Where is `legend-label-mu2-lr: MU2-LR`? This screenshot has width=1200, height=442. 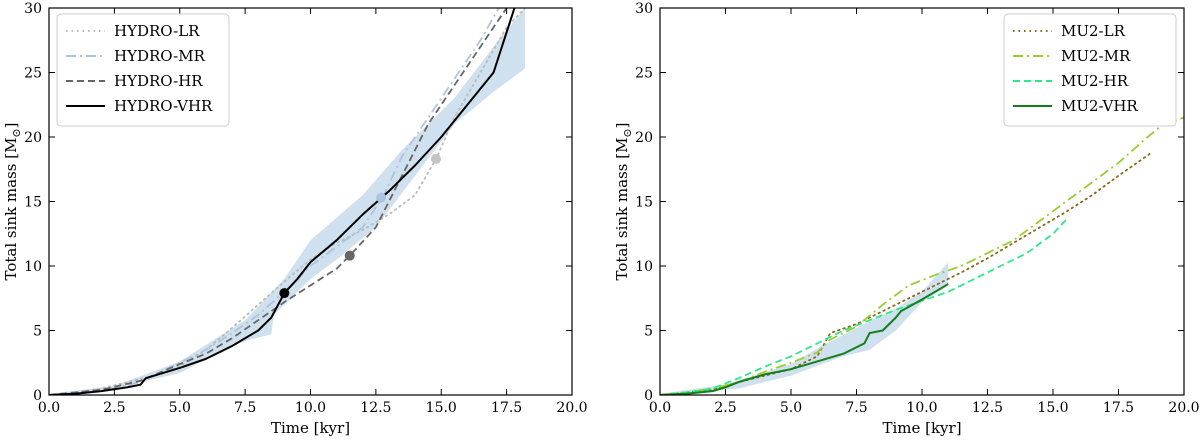 legend-label-mu2-lr: MU2-LR is located at coordinates (1093, 31).